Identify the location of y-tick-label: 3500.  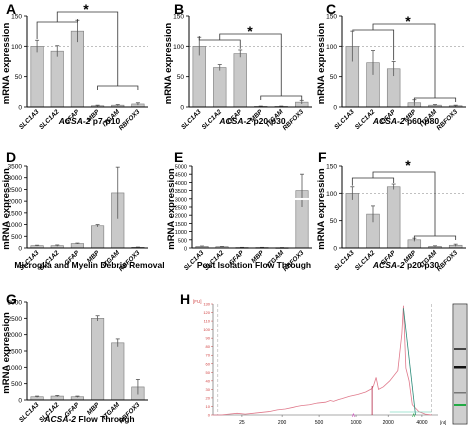
(15, 167).